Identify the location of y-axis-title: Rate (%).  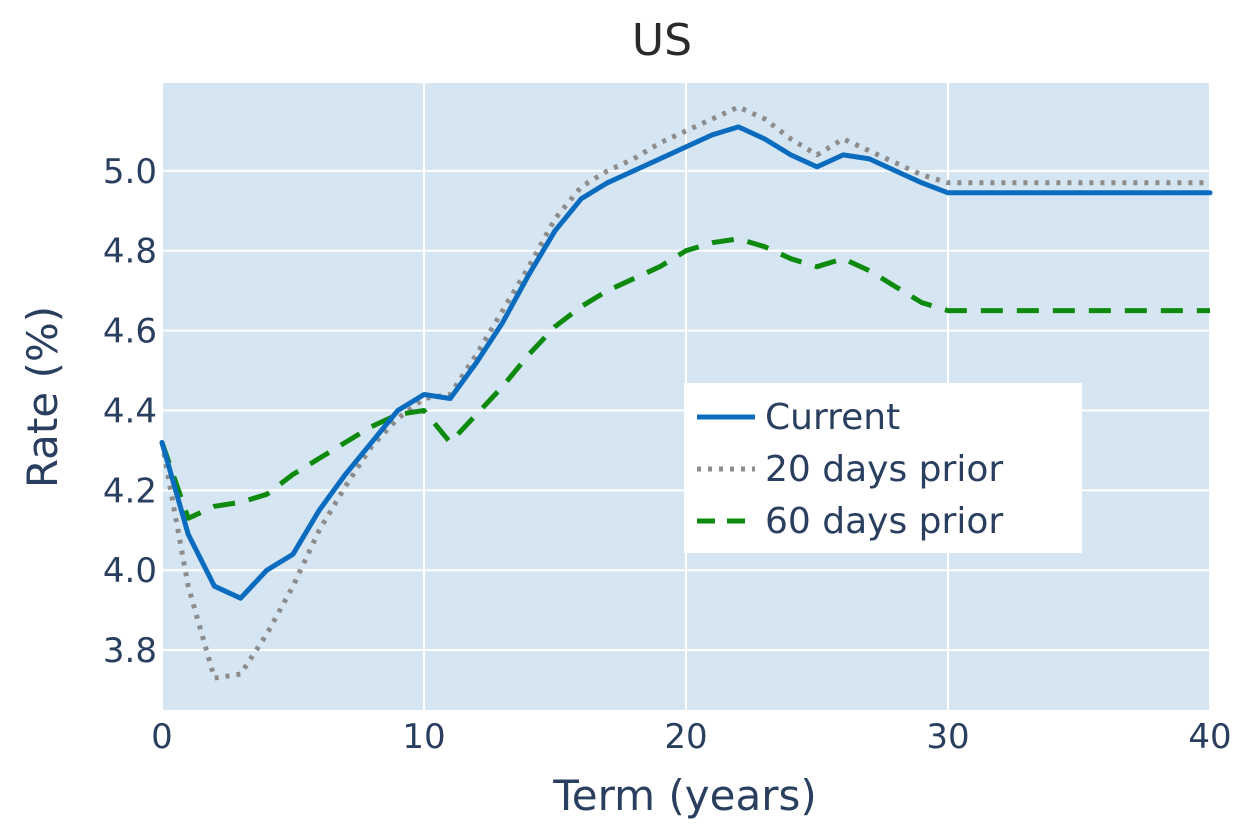
(42, 397).